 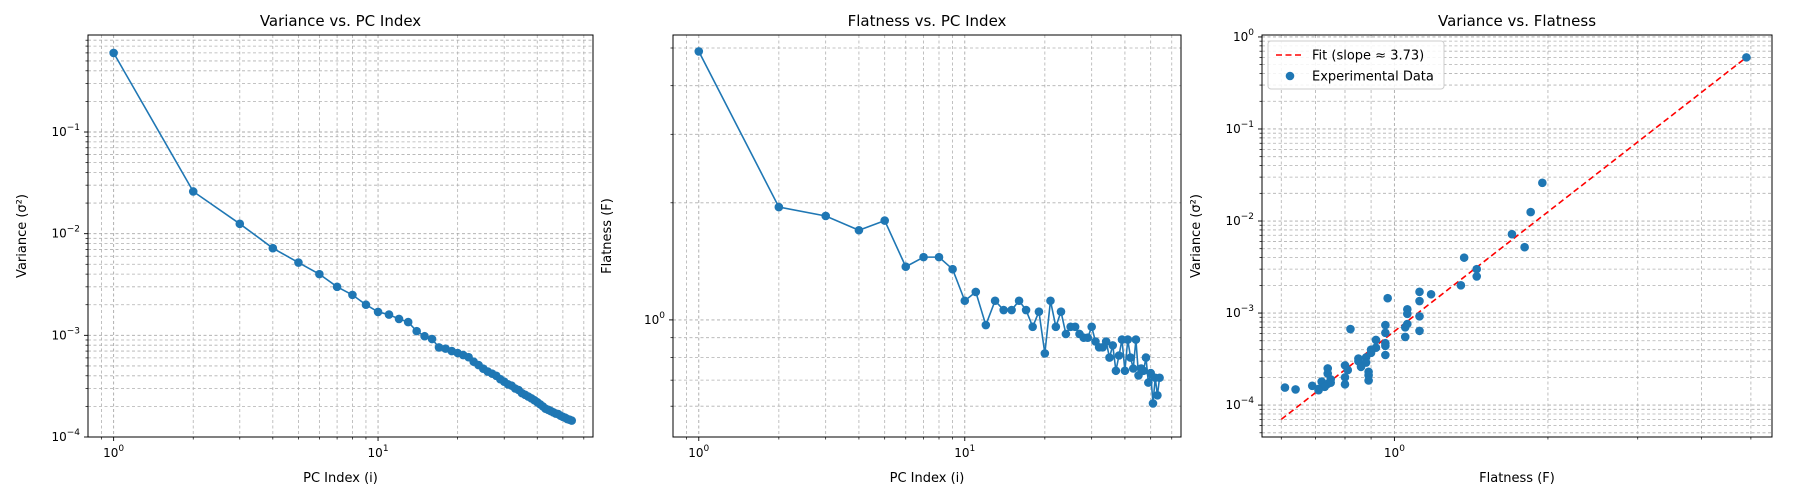 What do you see at coordinates (607, 236) in the screenshot?
I see `y-axis-label: Flatness (F)` at bounding box center [607, 236].